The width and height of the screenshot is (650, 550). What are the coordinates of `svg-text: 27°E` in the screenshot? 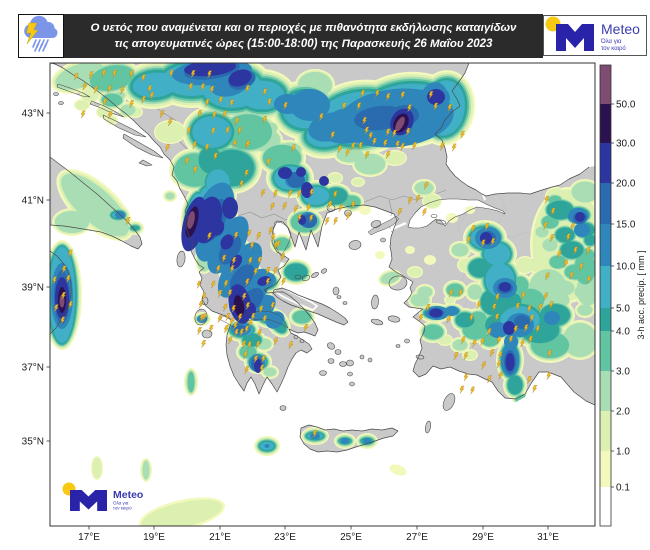 It's located at (417, 537).